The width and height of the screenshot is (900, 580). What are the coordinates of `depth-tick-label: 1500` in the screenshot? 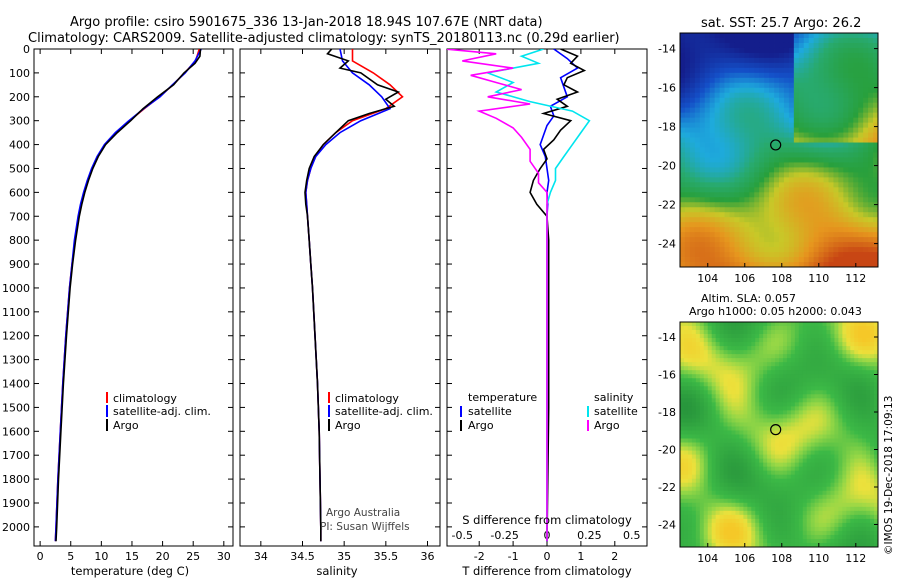 It's located at (16, 407).